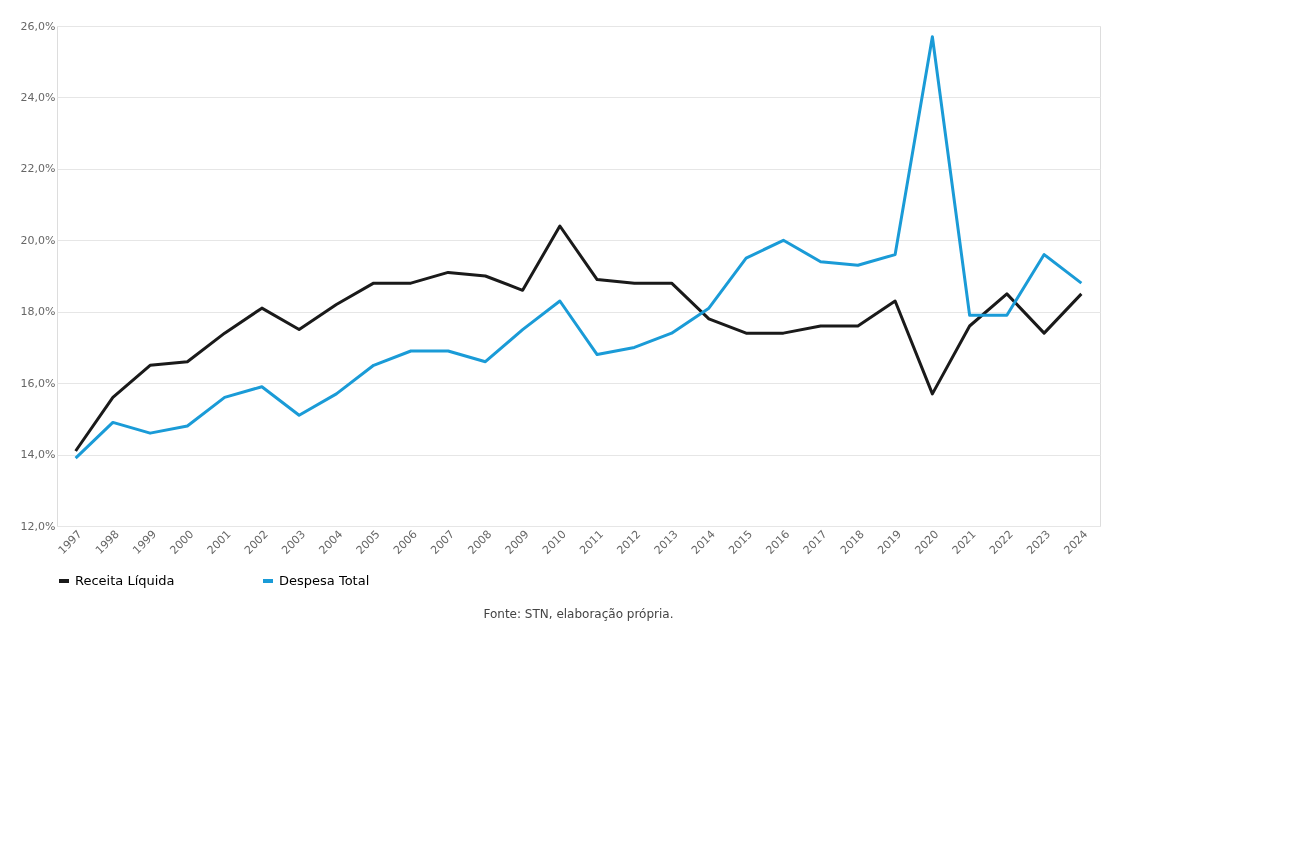 The height and width of the screenshot is (860, 1290). What do you see at coordinates (578, 614) in the screenshot?
I see `source-note: Fonte: STN, elaboração própria.` at bounding box center [578, 614].